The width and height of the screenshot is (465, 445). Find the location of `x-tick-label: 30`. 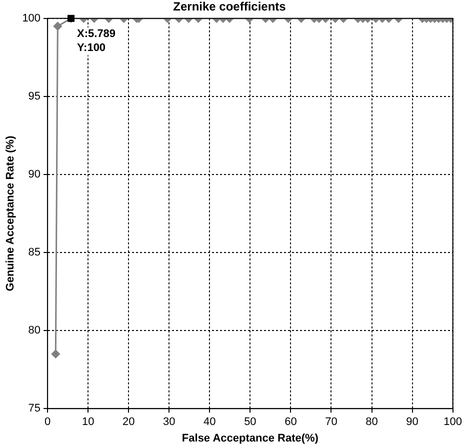

x-tick-label: 30 is located at coordinates (169, 422).